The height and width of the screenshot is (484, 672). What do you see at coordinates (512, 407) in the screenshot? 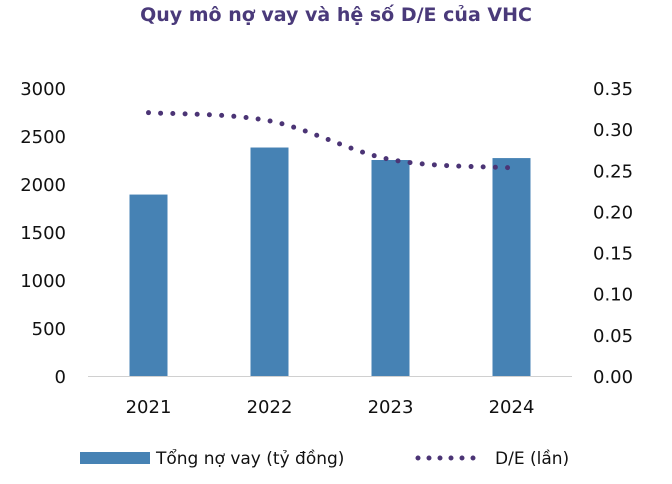
I see `x-tick-label: 2024` at bounding box center [512, 407].